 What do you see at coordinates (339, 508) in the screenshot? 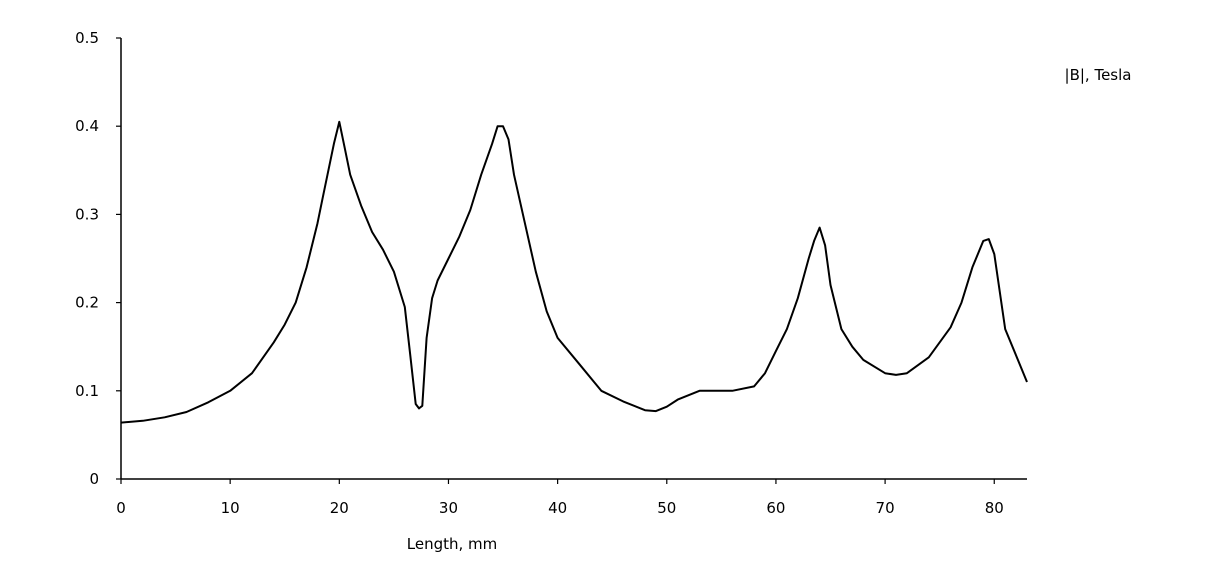
I see `x-tick-label: 20` at bounding box center [339, 508].